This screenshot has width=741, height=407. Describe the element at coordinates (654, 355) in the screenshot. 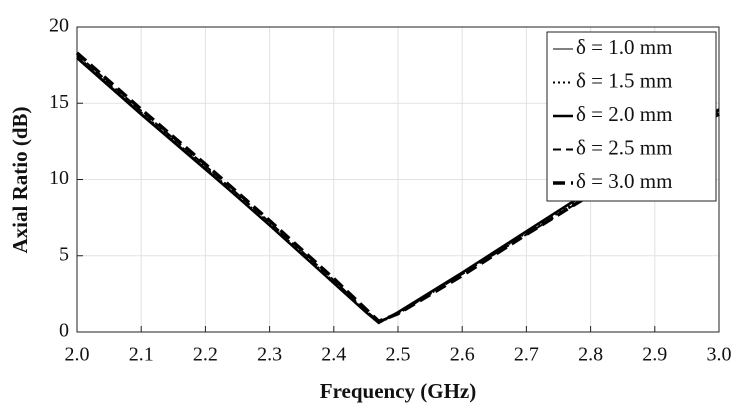

I see `x-tick-label: 2.9` at that location.